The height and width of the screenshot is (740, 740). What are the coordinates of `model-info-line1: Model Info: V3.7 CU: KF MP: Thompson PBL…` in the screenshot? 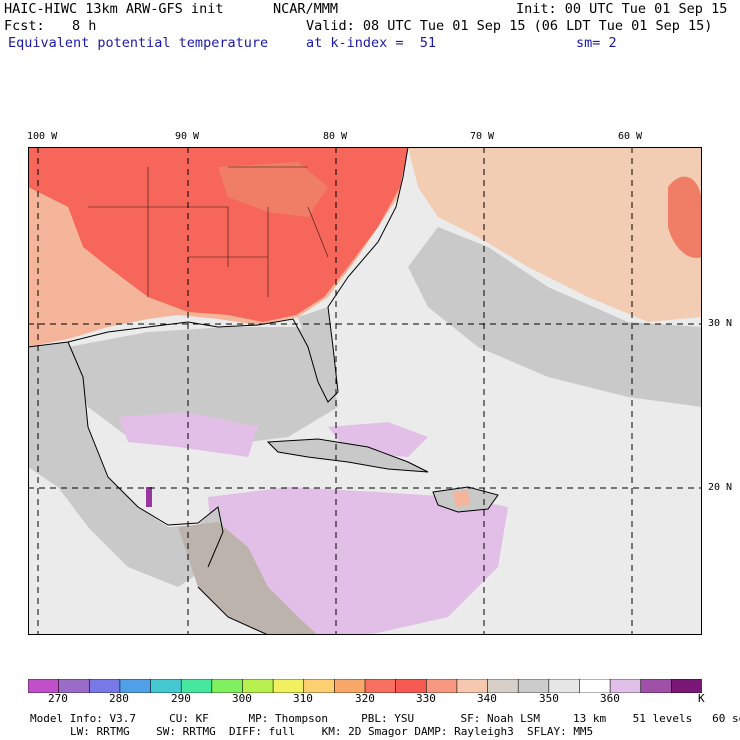 It's located at (385, 718).